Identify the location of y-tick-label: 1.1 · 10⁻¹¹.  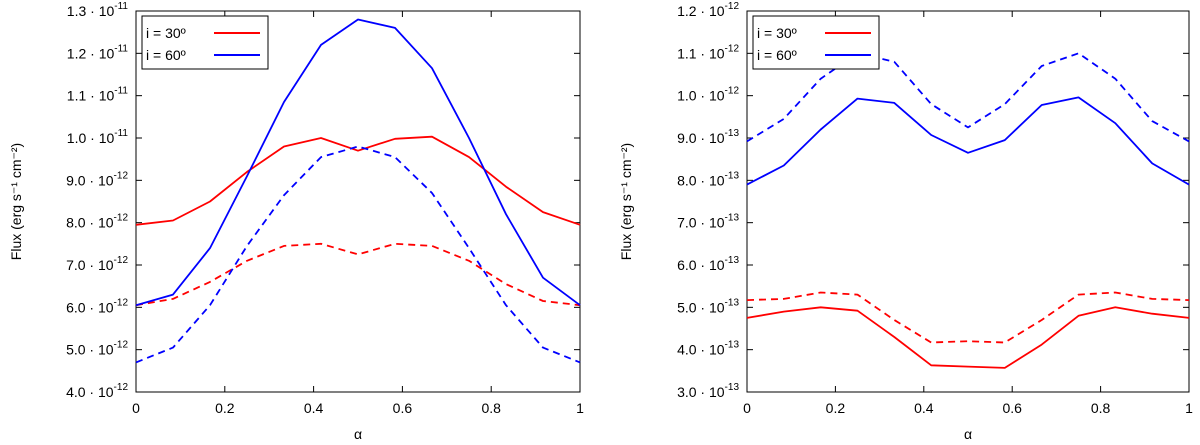
(98, 95).